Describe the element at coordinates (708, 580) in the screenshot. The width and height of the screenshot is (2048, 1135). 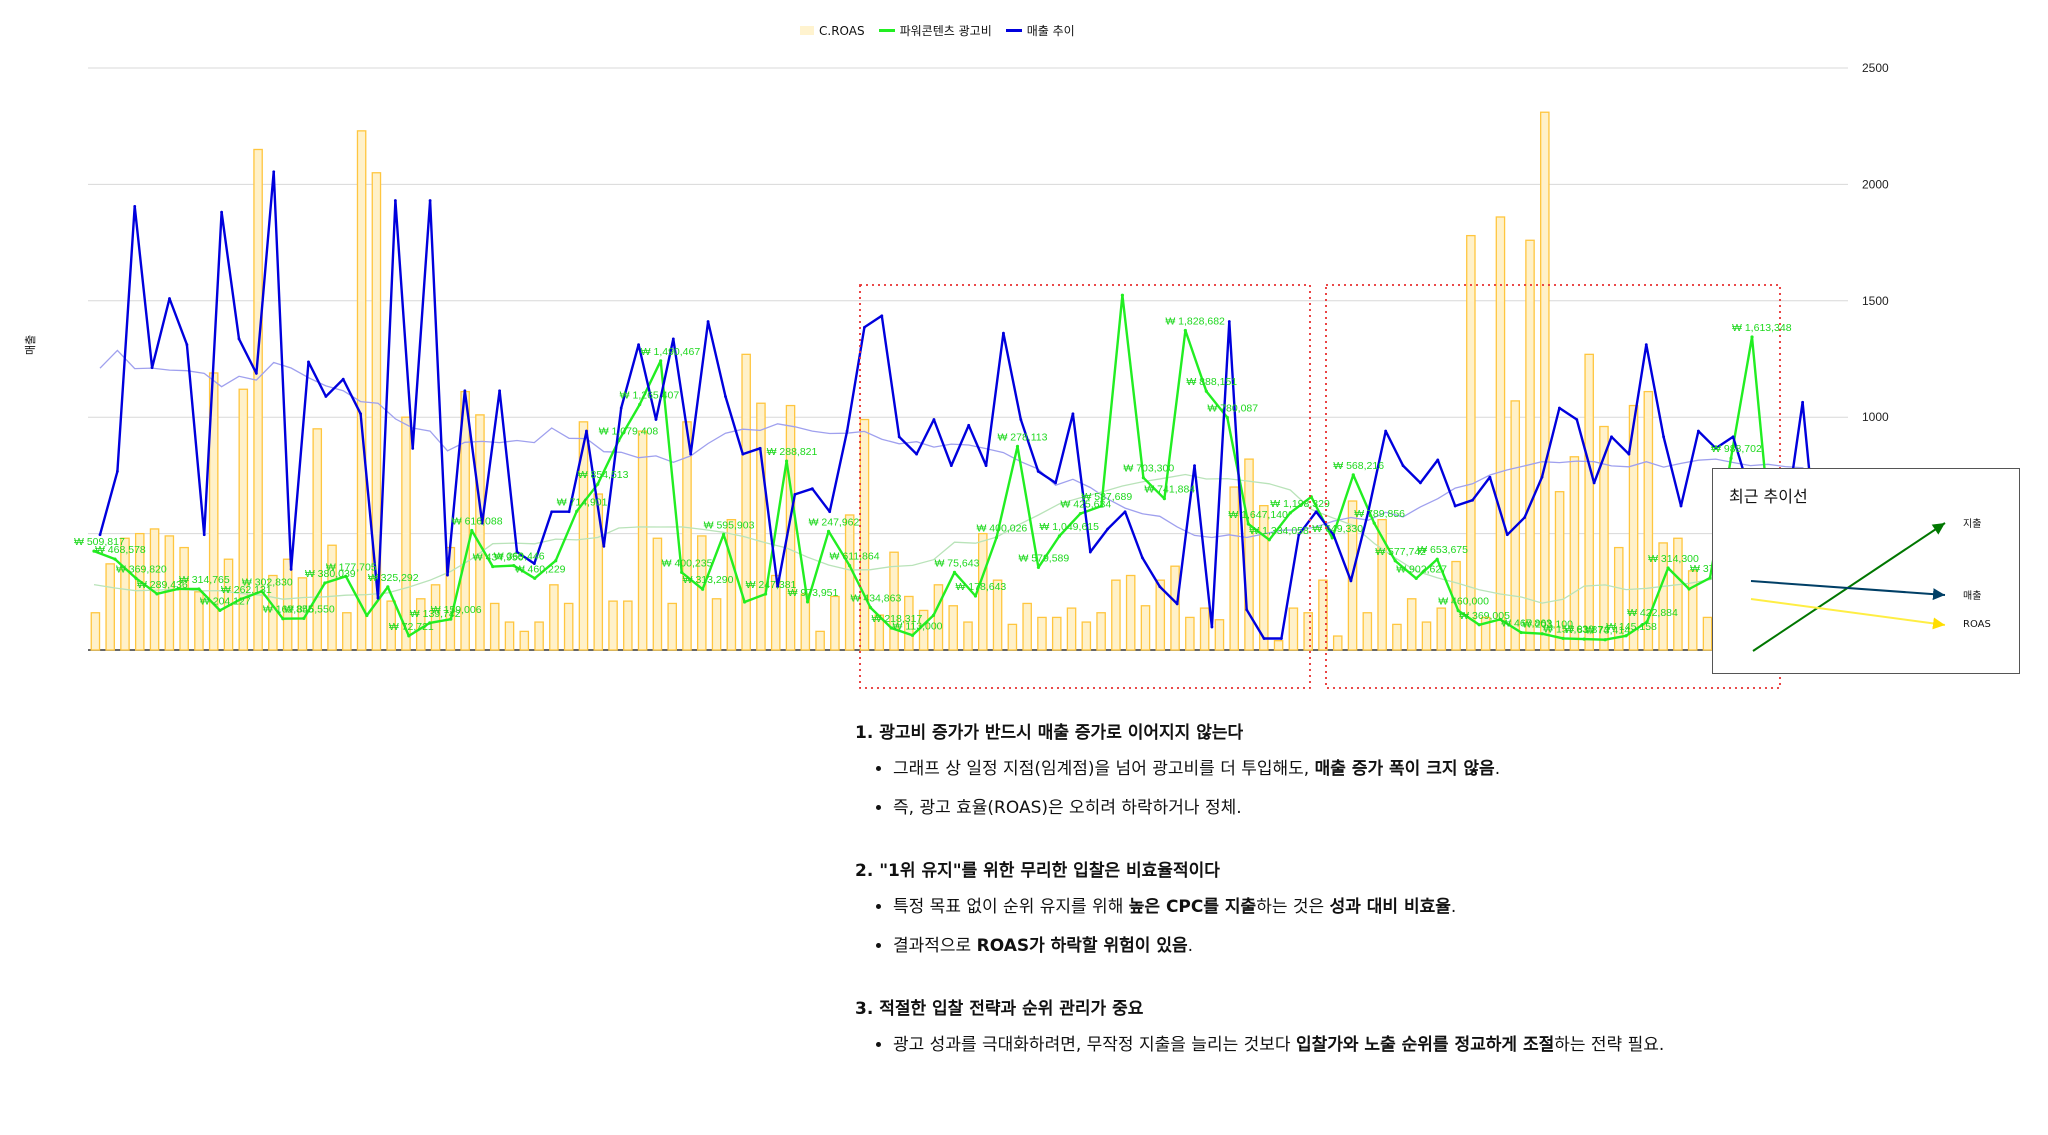
I see `spend-data-label: ₩ 313,290` at that location.